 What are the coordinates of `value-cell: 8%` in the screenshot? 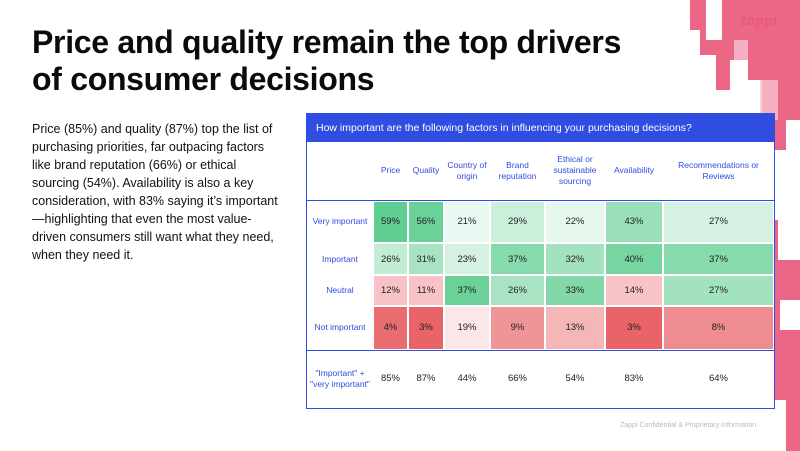 It's located at (718, 328).